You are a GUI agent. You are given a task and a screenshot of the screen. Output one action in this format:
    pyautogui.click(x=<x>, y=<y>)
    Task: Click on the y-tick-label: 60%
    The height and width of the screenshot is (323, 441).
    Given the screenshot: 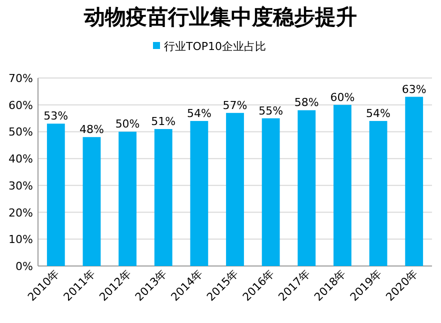 What is the action you would take?
    pyautogui.click(x=20, y=105)
    